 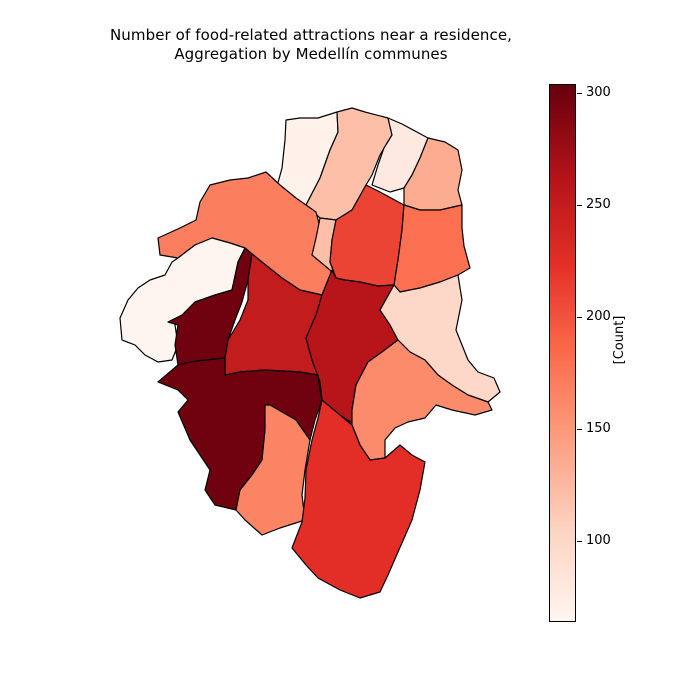 What do you see at coordinates (598, 205) in the screenshot?
I see `colorbar-tick-label: 250` at bounding box center [598, 205].